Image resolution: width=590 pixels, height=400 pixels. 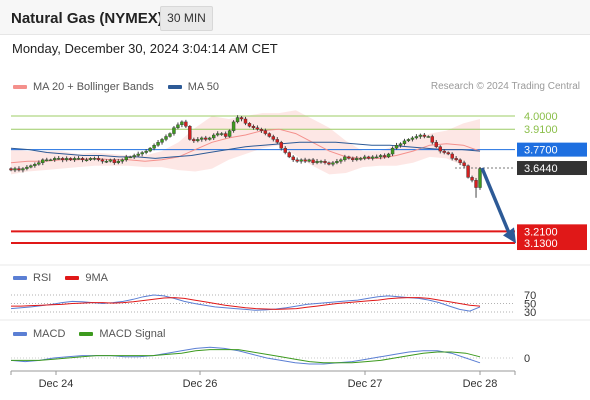 What do you see at coordinates (174, 87) in the screenshot?
I see `legend-ma50-swatch` at bounding box center [174, 87].